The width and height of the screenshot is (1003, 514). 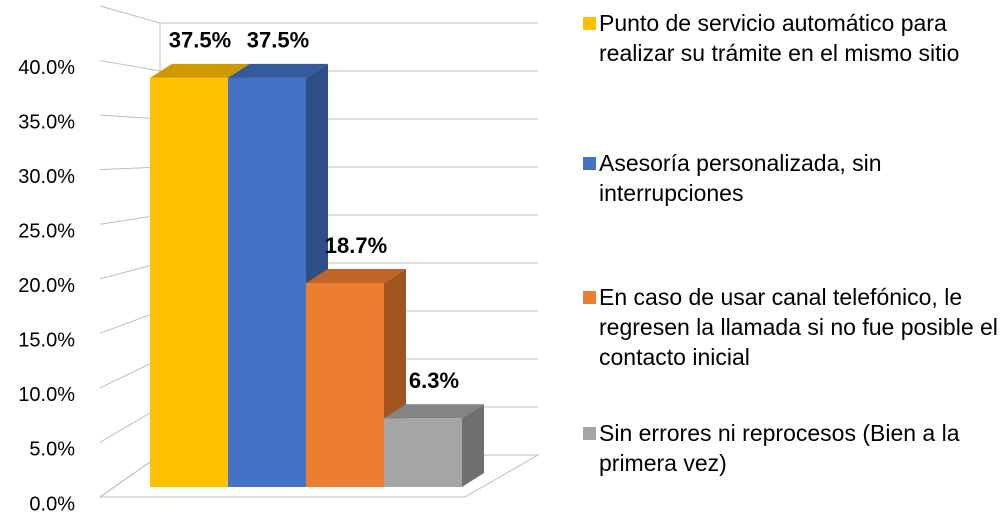 I want to click on y-tick-label: 0.0%, so click(x=52, y=503).